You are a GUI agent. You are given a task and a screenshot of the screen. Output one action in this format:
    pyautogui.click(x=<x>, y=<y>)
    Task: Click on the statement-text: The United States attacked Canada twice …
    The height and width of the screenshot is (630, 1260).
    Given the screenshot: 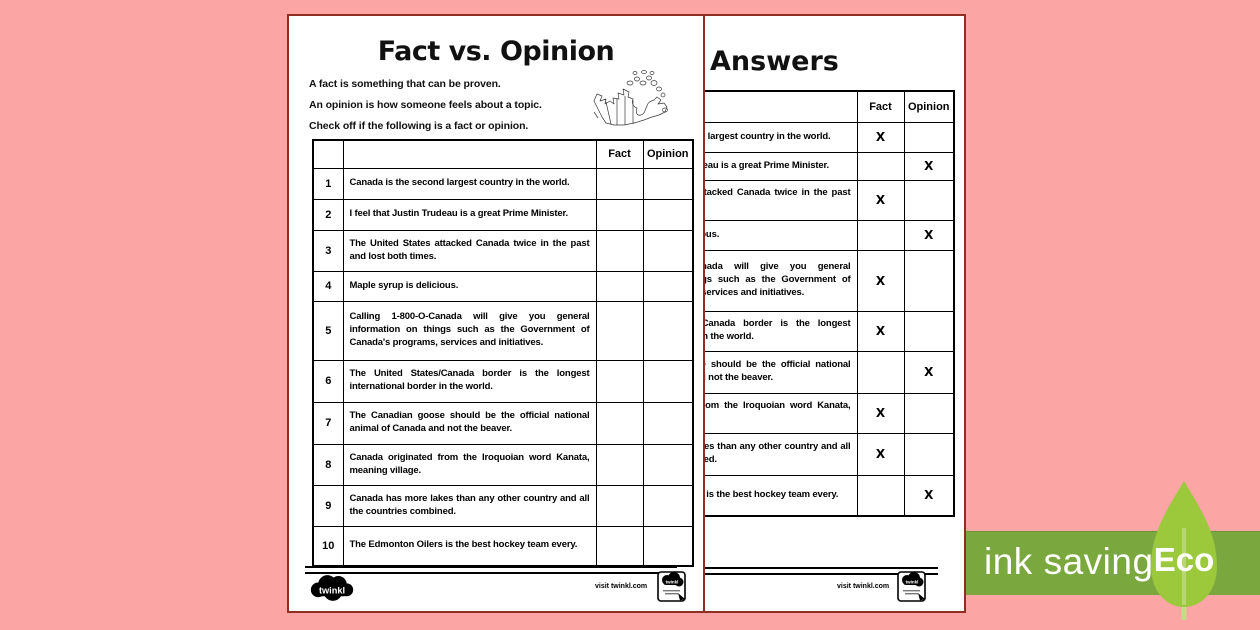 What is the action you would take?
    pyautogui.click(x=469, y=250)
    